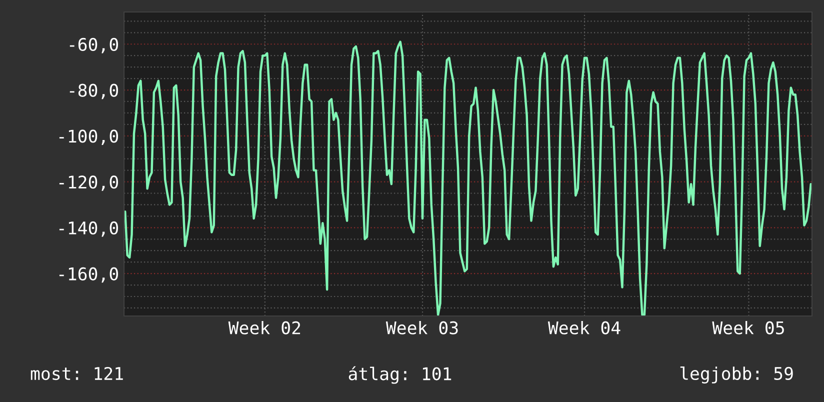 The width and height of the screenshot is (824, 402). I want to click on y-tick-label: -60,0, so click(94, 46).